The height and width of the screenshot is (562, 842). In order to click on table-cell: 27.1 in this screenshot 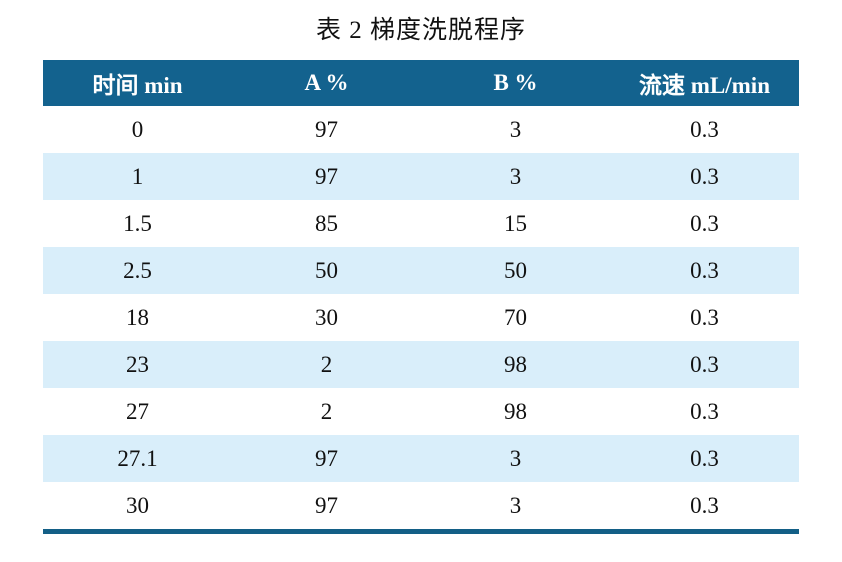, I will do `click(137, 458)`.